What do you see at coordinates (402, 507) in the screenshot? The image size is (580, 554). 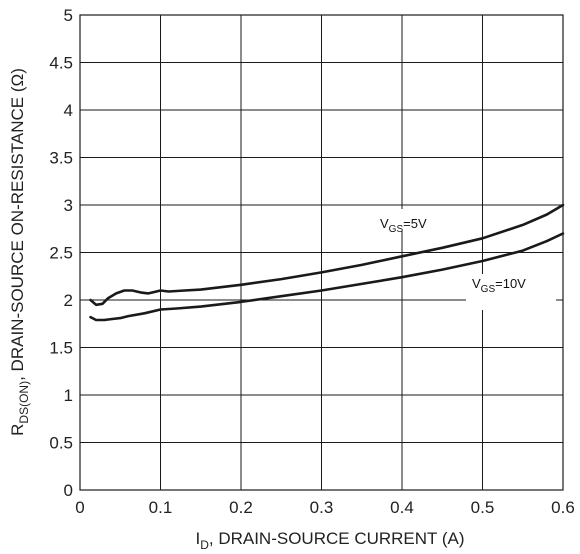 I see `x-tick-label: 0.4` at bounding box center [402, 507].